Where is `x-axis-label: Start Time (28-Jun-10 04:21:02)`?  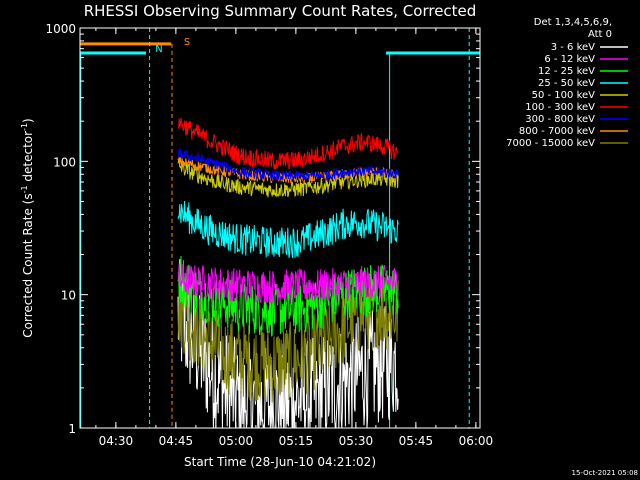
x-axis-label: Start Time (28-Jun-10 04:21:02) is located at coordinates (280, 462).